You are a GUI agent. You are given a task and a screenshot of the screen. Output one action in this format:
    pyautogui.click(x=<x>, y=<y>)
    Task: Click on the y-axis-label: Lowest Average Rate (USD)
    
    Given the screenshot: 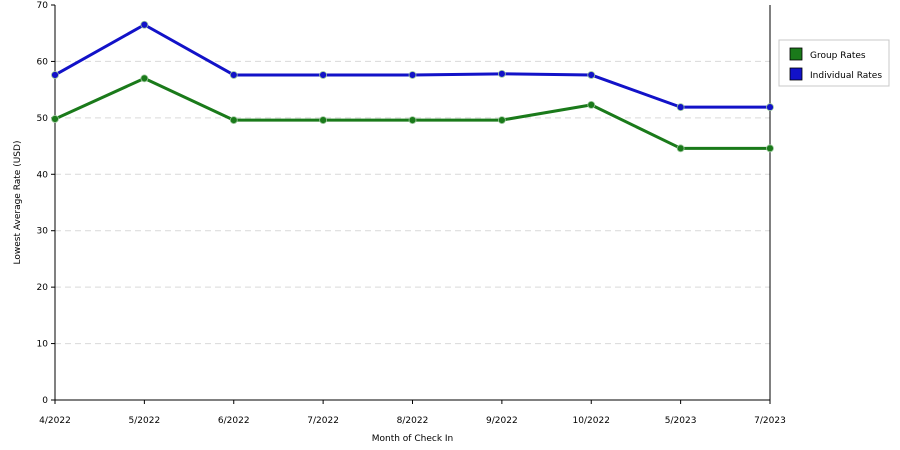 What is the action you would take?
    pyautogui.click(x=18, y=203)
    